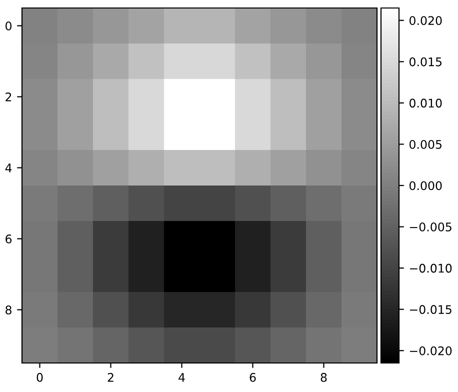 This screenshot has width=458, height=392. What do you see at coordinates (9, 97) in the screenshot?
I see `y-tick-label: 2` at bounding box center [9, 97].